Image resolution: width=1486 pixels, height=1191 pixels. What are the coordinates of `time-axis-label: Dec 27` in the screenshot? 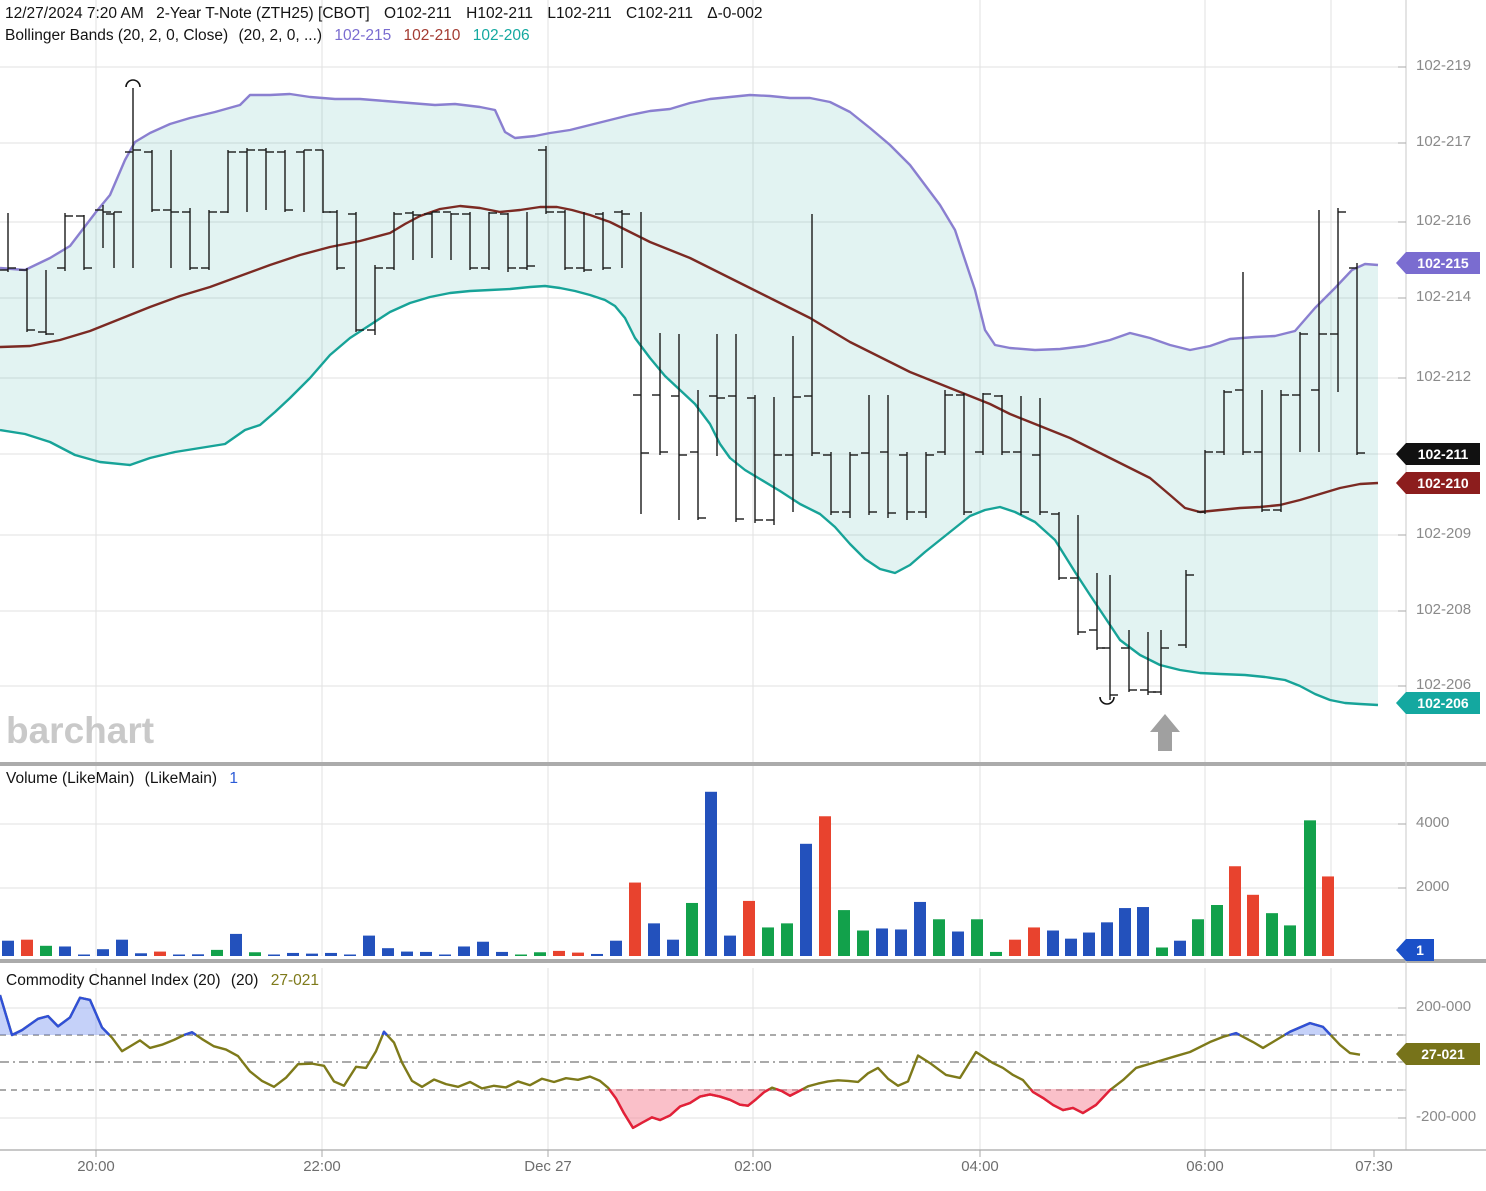 It's located at (548, 1166).